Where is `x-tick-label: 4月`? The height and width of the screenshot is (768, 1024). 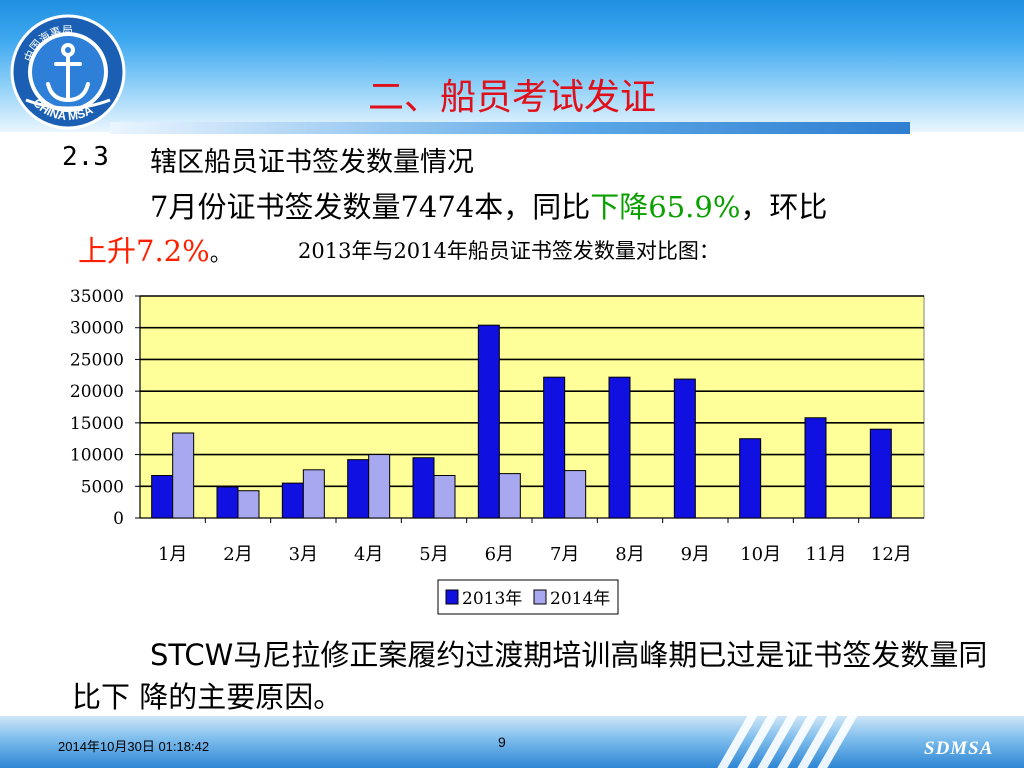
x-tick-label: 4月 is located at coordinates (368, 554).